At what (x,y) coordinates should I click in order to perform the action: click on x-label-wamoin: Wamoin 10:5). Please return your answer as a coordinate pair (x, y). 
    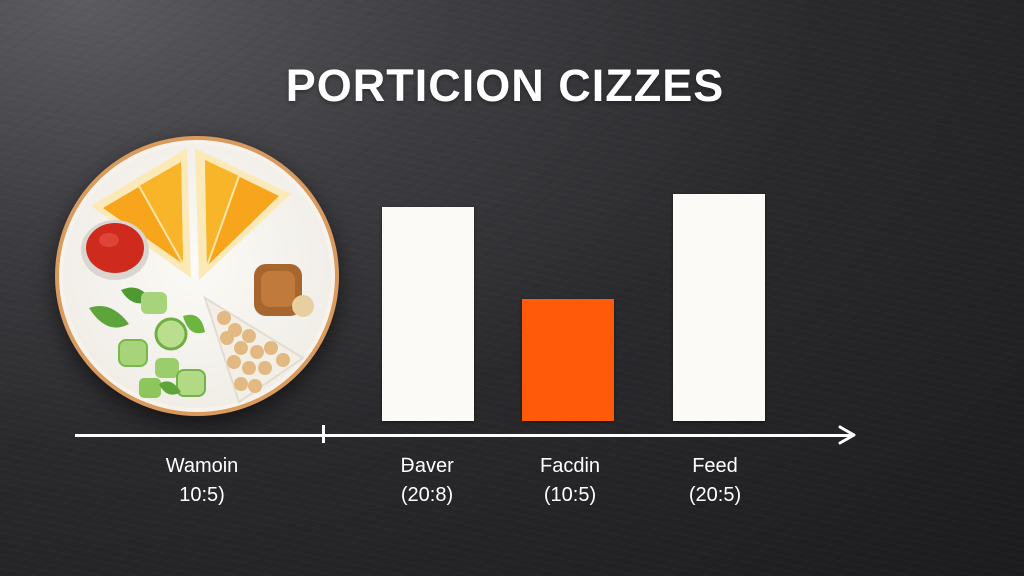
    Looking at the image, I should click on (202, 481).